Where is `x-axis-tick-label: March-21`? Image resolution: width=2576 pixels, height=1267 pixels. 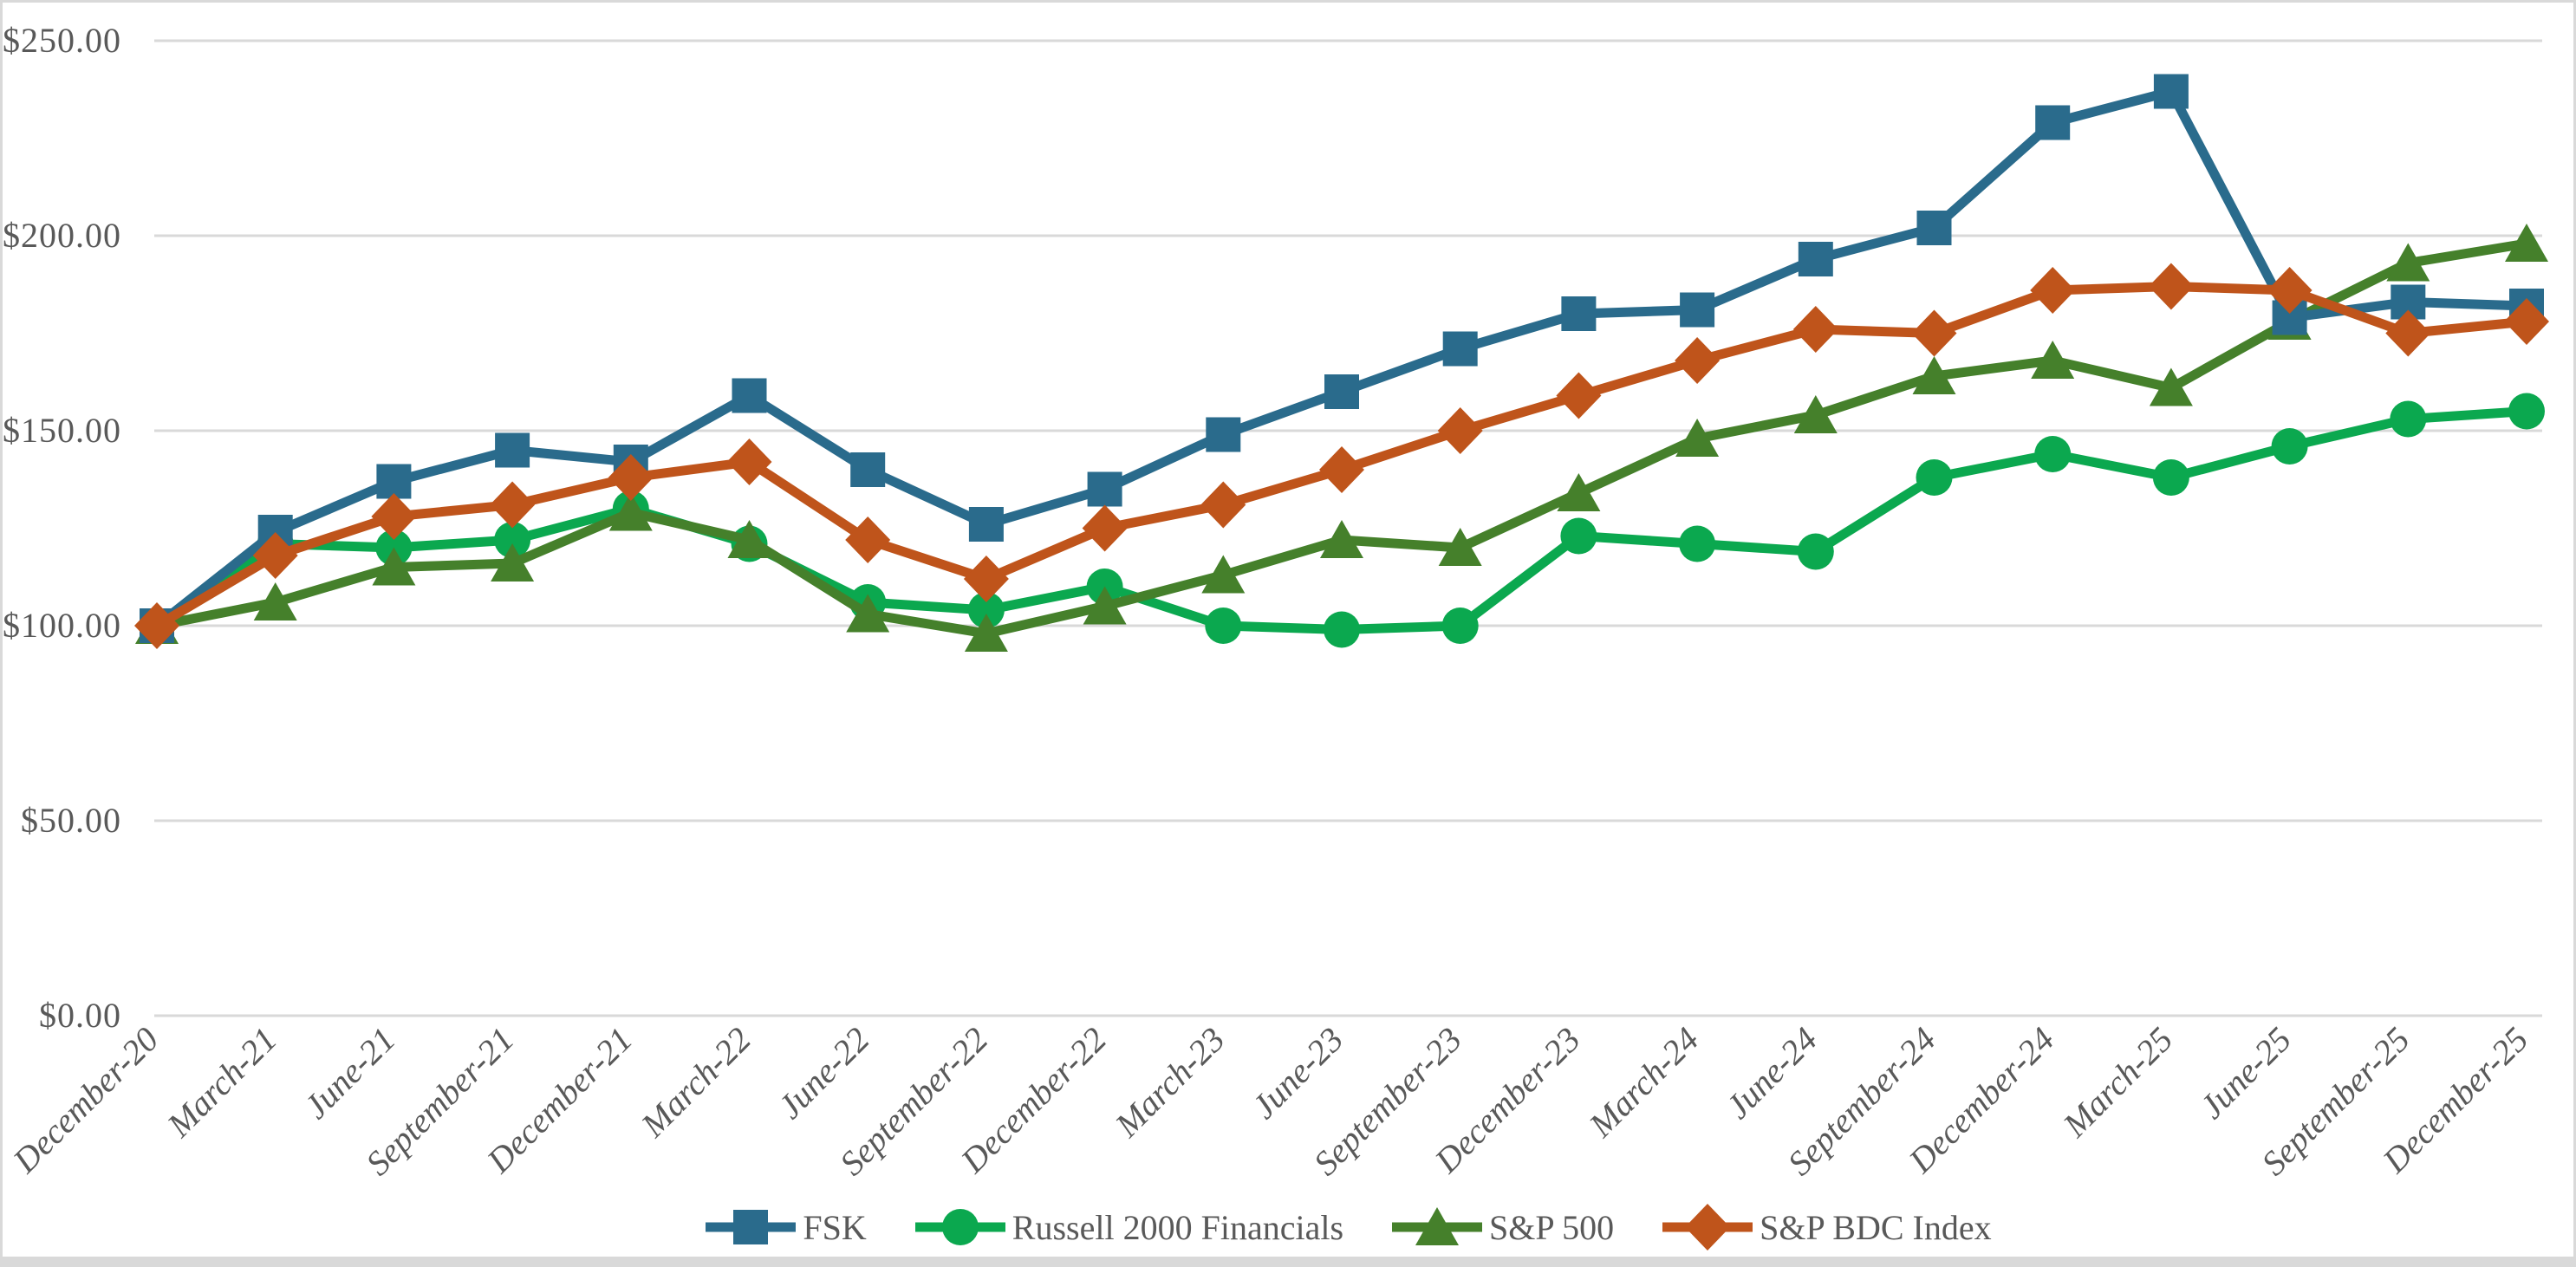
x-axis-tick-label: March-21 is located at coordinates (221, 1083).